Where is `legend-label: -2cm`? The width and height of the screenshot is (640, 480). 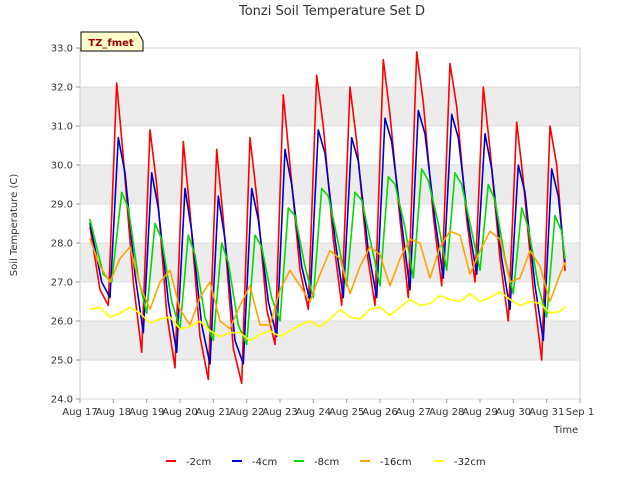
legend-label: -2cm is located at coordinates (198, 462).